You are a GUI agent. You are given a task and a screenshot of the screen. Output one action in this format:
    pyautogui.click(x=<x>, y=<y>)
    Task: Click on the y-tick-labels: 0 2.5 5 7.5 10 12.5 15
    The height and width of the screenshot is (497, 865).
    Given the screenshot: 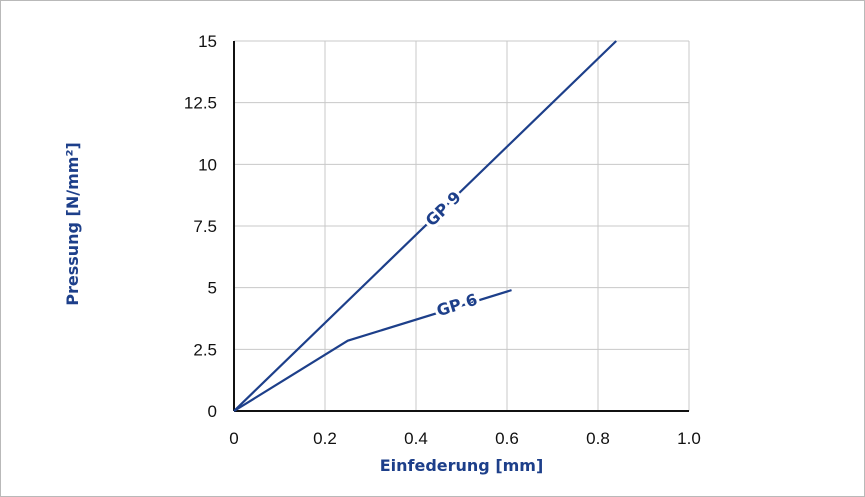 What is the action you would take?
    pyautogui.click(x=200, y=226)
    